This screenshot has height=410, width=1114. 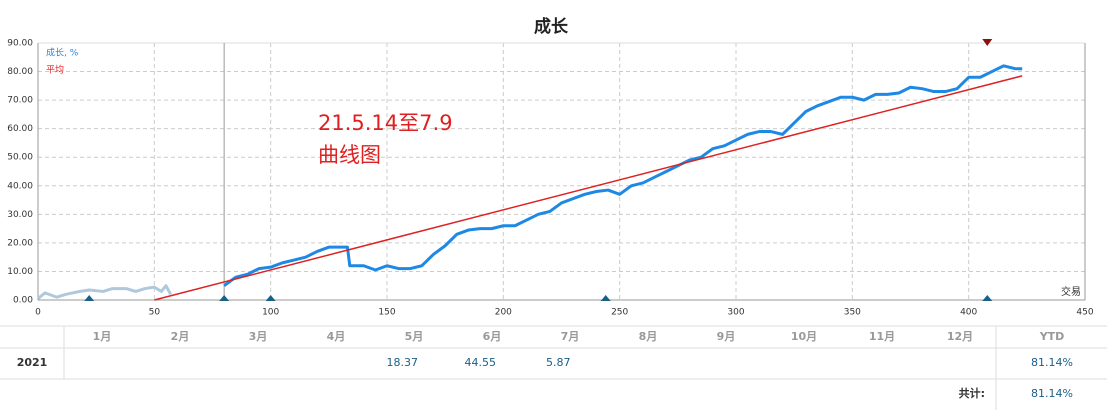 What do you see at coordinates (968, 313) in the screenshot?
I see `x-tick-label: 400` at bounding box center [968, 313].